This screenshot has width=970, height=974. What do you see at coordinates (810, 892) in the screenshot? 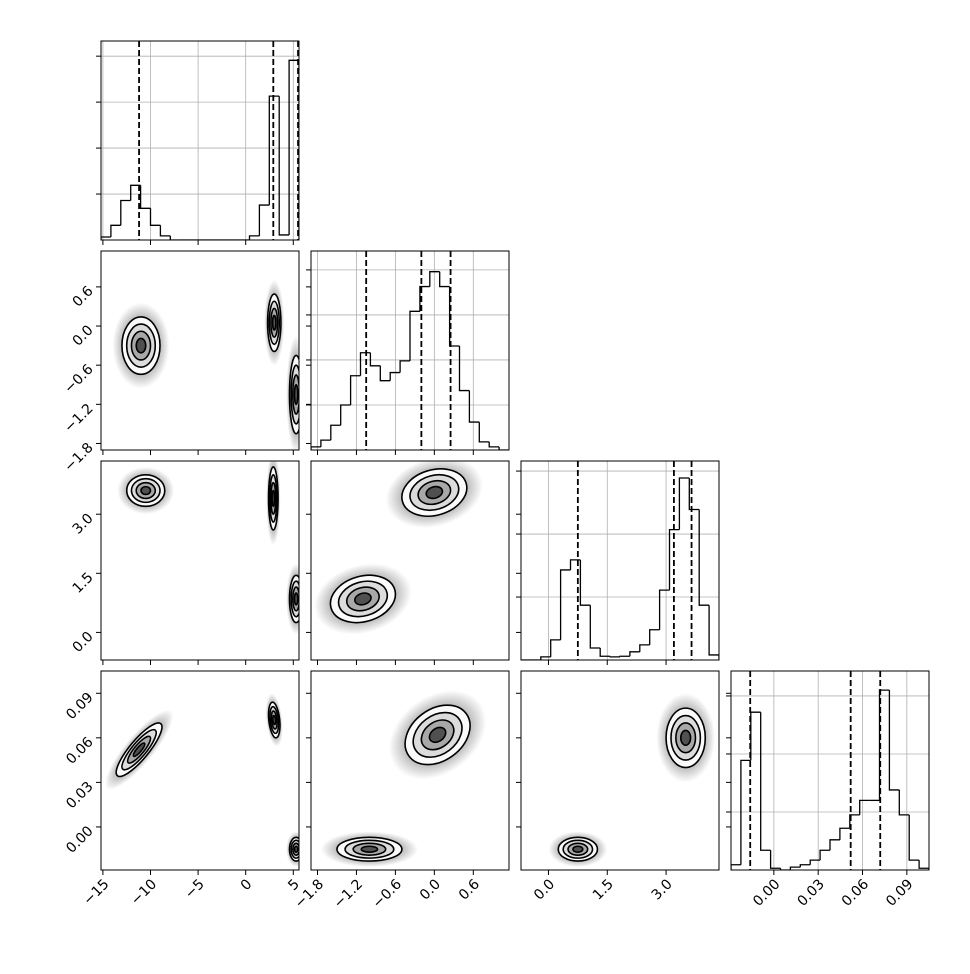
I see `x-tick-label: 0.03` at bounding box center [810, 892].